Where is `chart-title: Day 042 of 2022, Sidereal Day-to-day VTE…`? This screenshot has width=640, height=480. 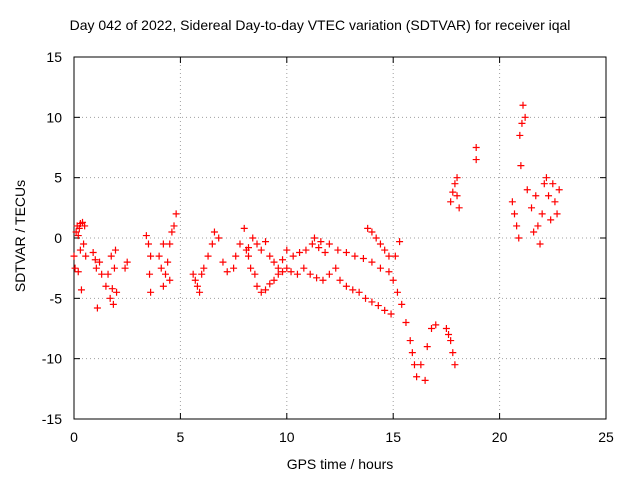
chart-title: Day 042 of 2022, Sidereal Day-to-day VTE… is located at coordinates (320, 25).